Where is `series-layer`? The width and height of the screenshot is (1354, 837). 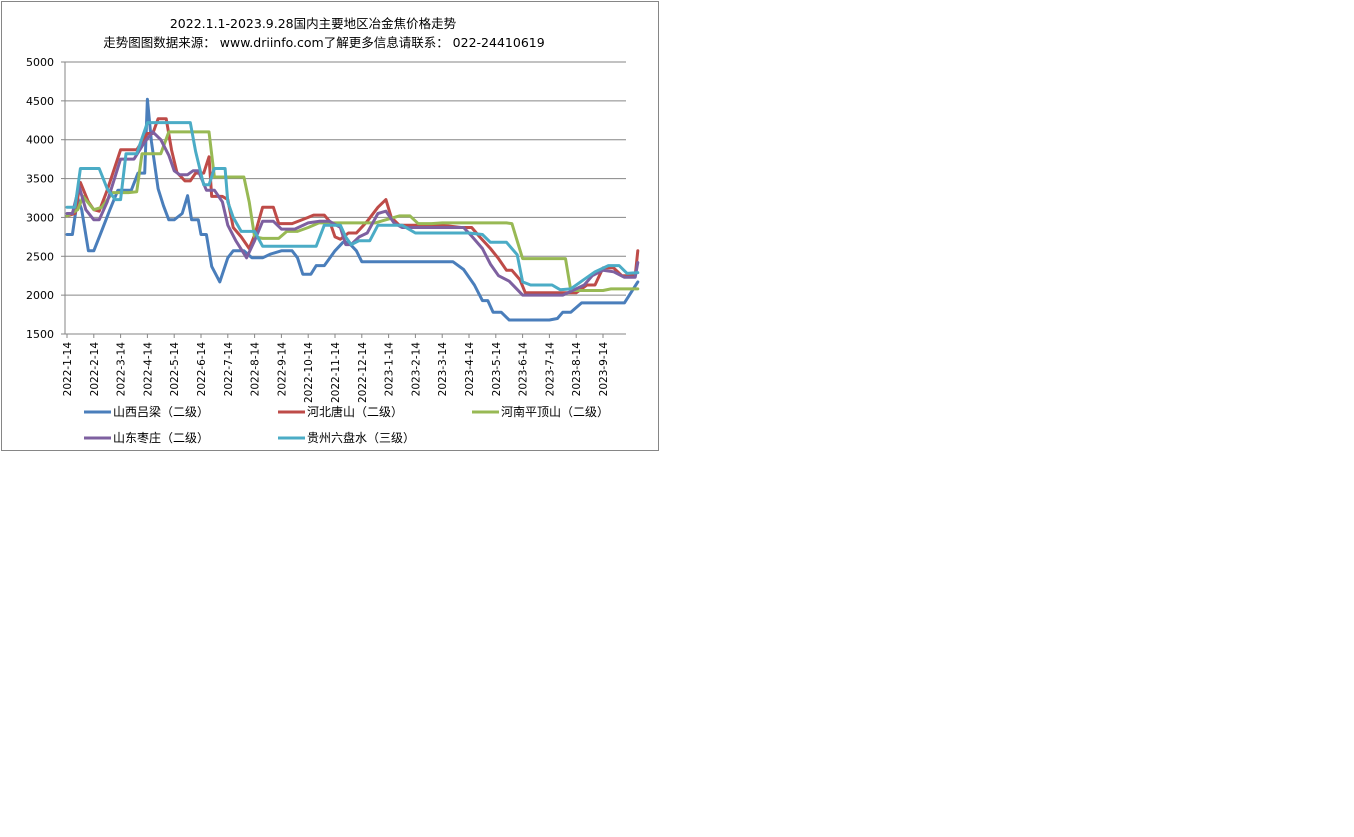
series-layer is located at coordinates (352, 209).